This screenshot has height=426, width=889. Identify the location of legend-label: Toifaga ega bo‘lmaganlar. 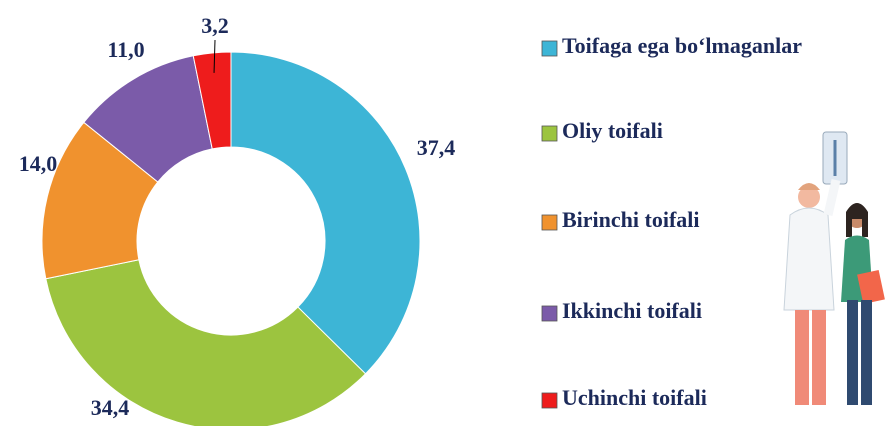
(682, 45).